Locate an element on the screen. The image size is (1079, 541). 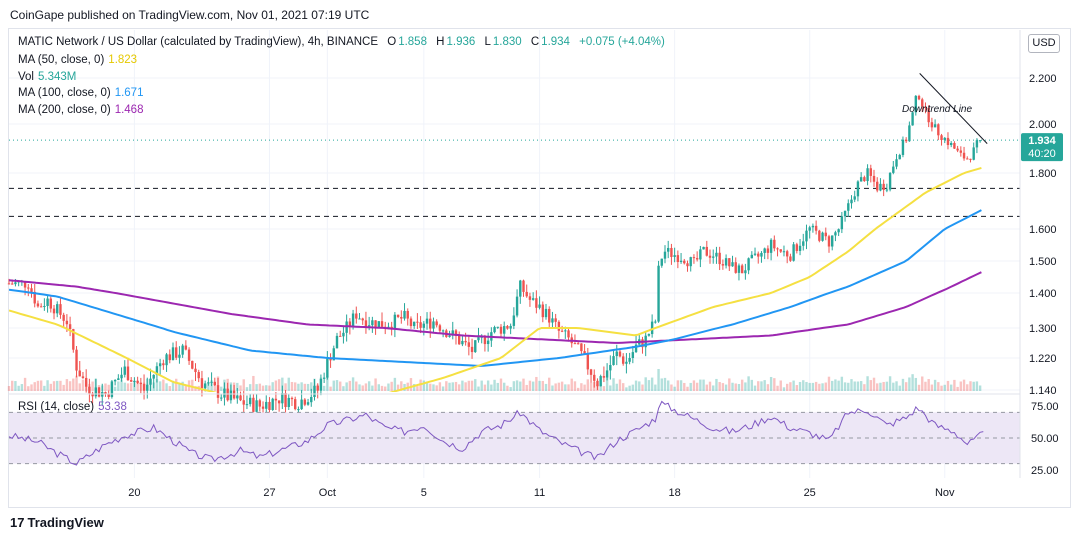
price-tag-box is located at coordinates (1042, 147).